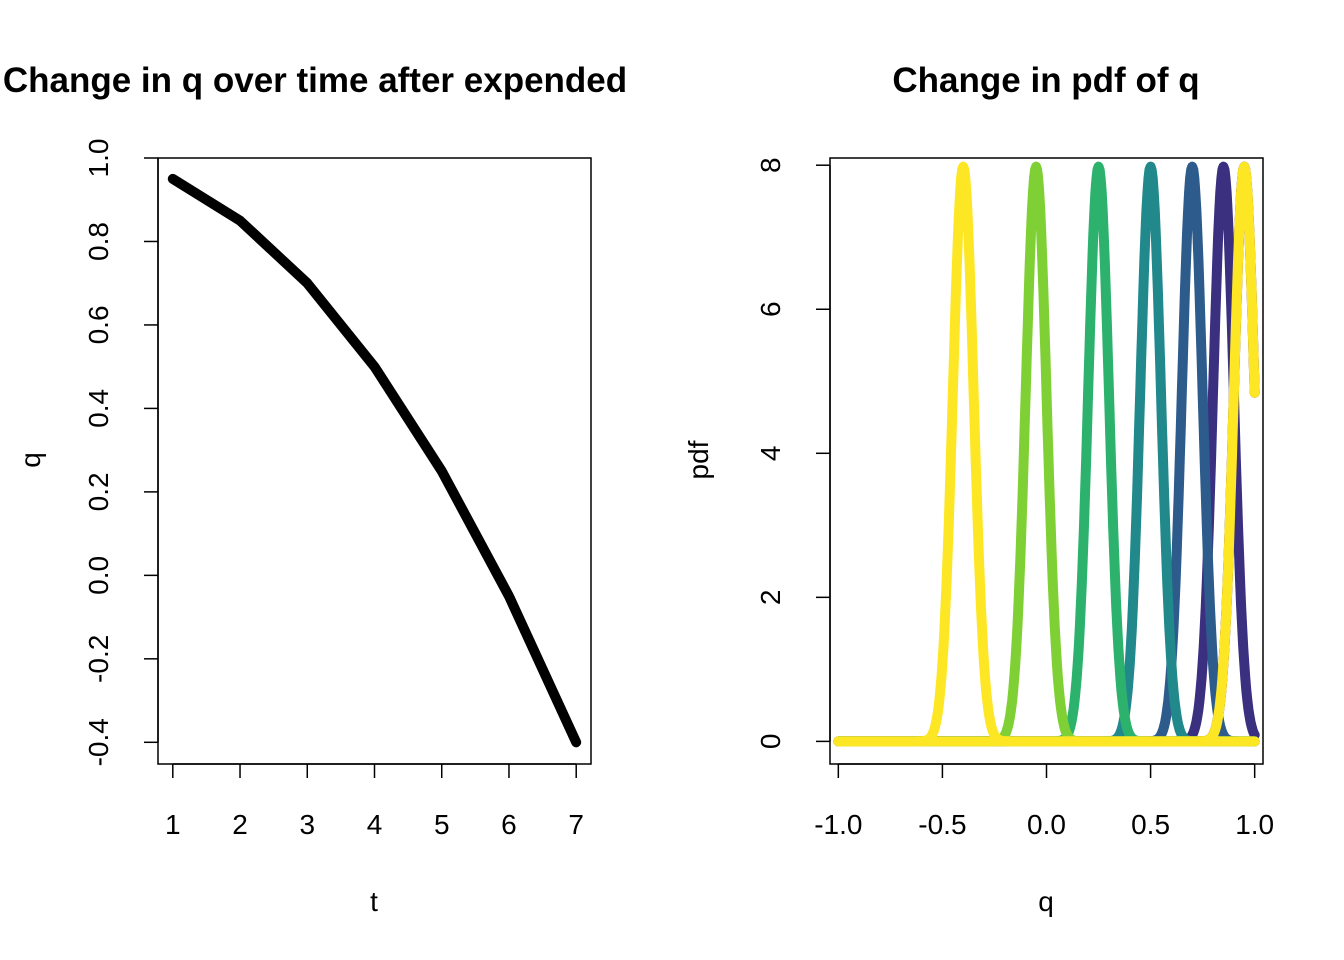 The height and width of the screenshot is (960, 1344). I want to click on y-tick-label: 0, so click(770, 742).